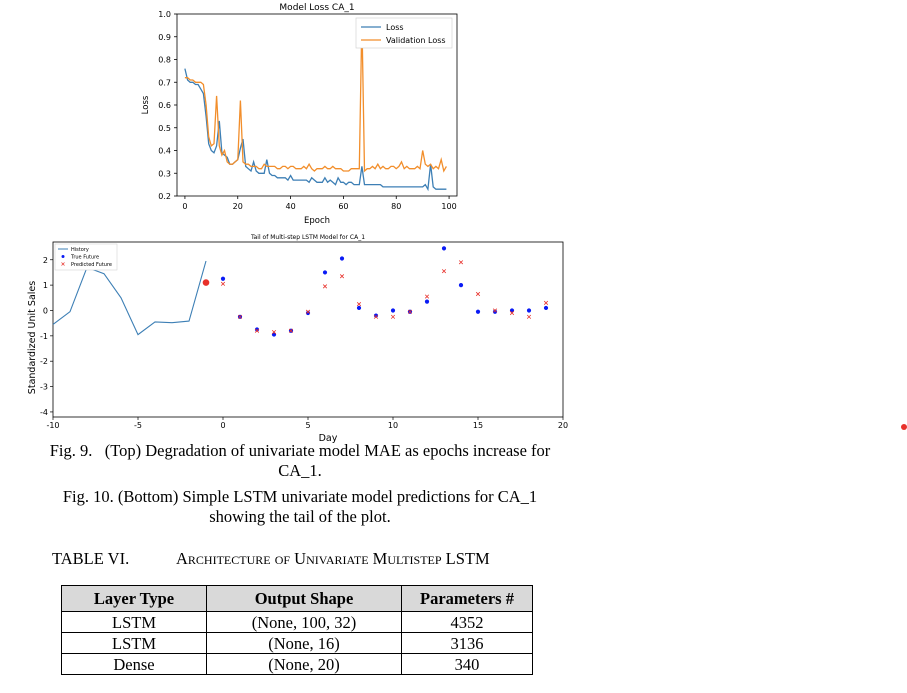 This screenshot has width=907, height=693. I want to click on x-tick-label: 60, so click(343, 206).